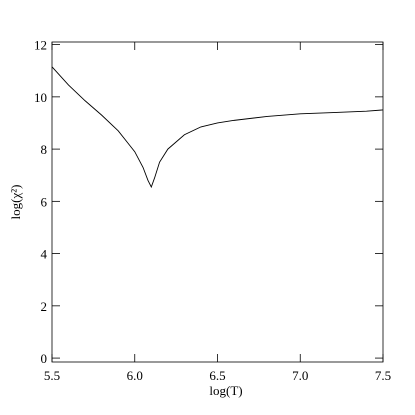  What do you see at coordinates (40, 97) in the screenshot?
I see `y-tick-label: 10` at bounding box center [40, 97].